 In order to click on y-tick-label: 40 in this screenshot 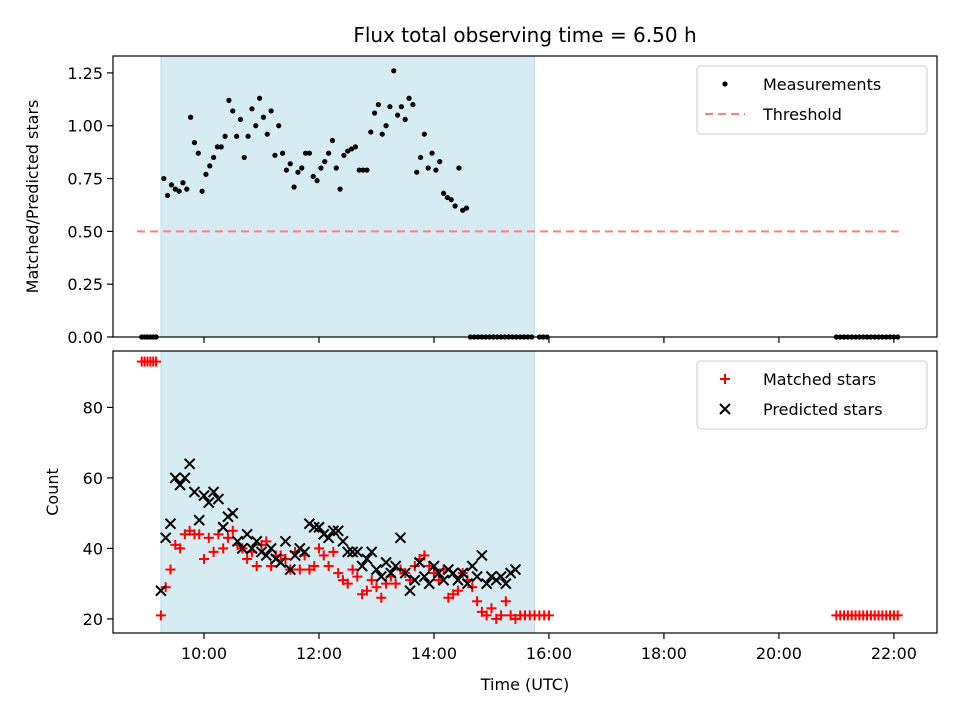, I will do `click(93, 548)`.